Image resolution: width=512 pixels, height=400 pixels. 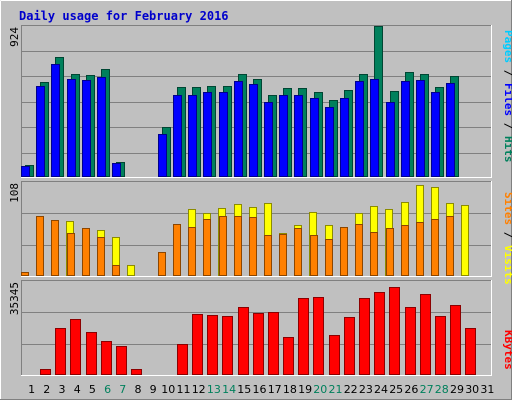 What do you see at coordinates (507, 99) in the screenshot?
I see `legend-entry: Files` at bounding box center [507, 99].